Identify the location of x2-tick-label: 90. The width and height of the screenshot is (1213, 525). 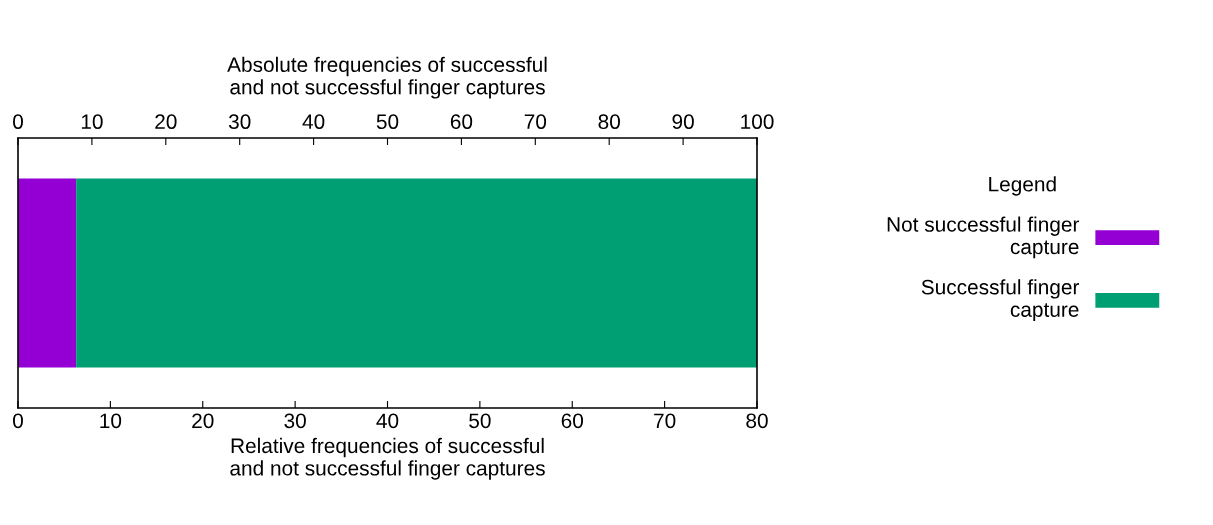
(683, 122).